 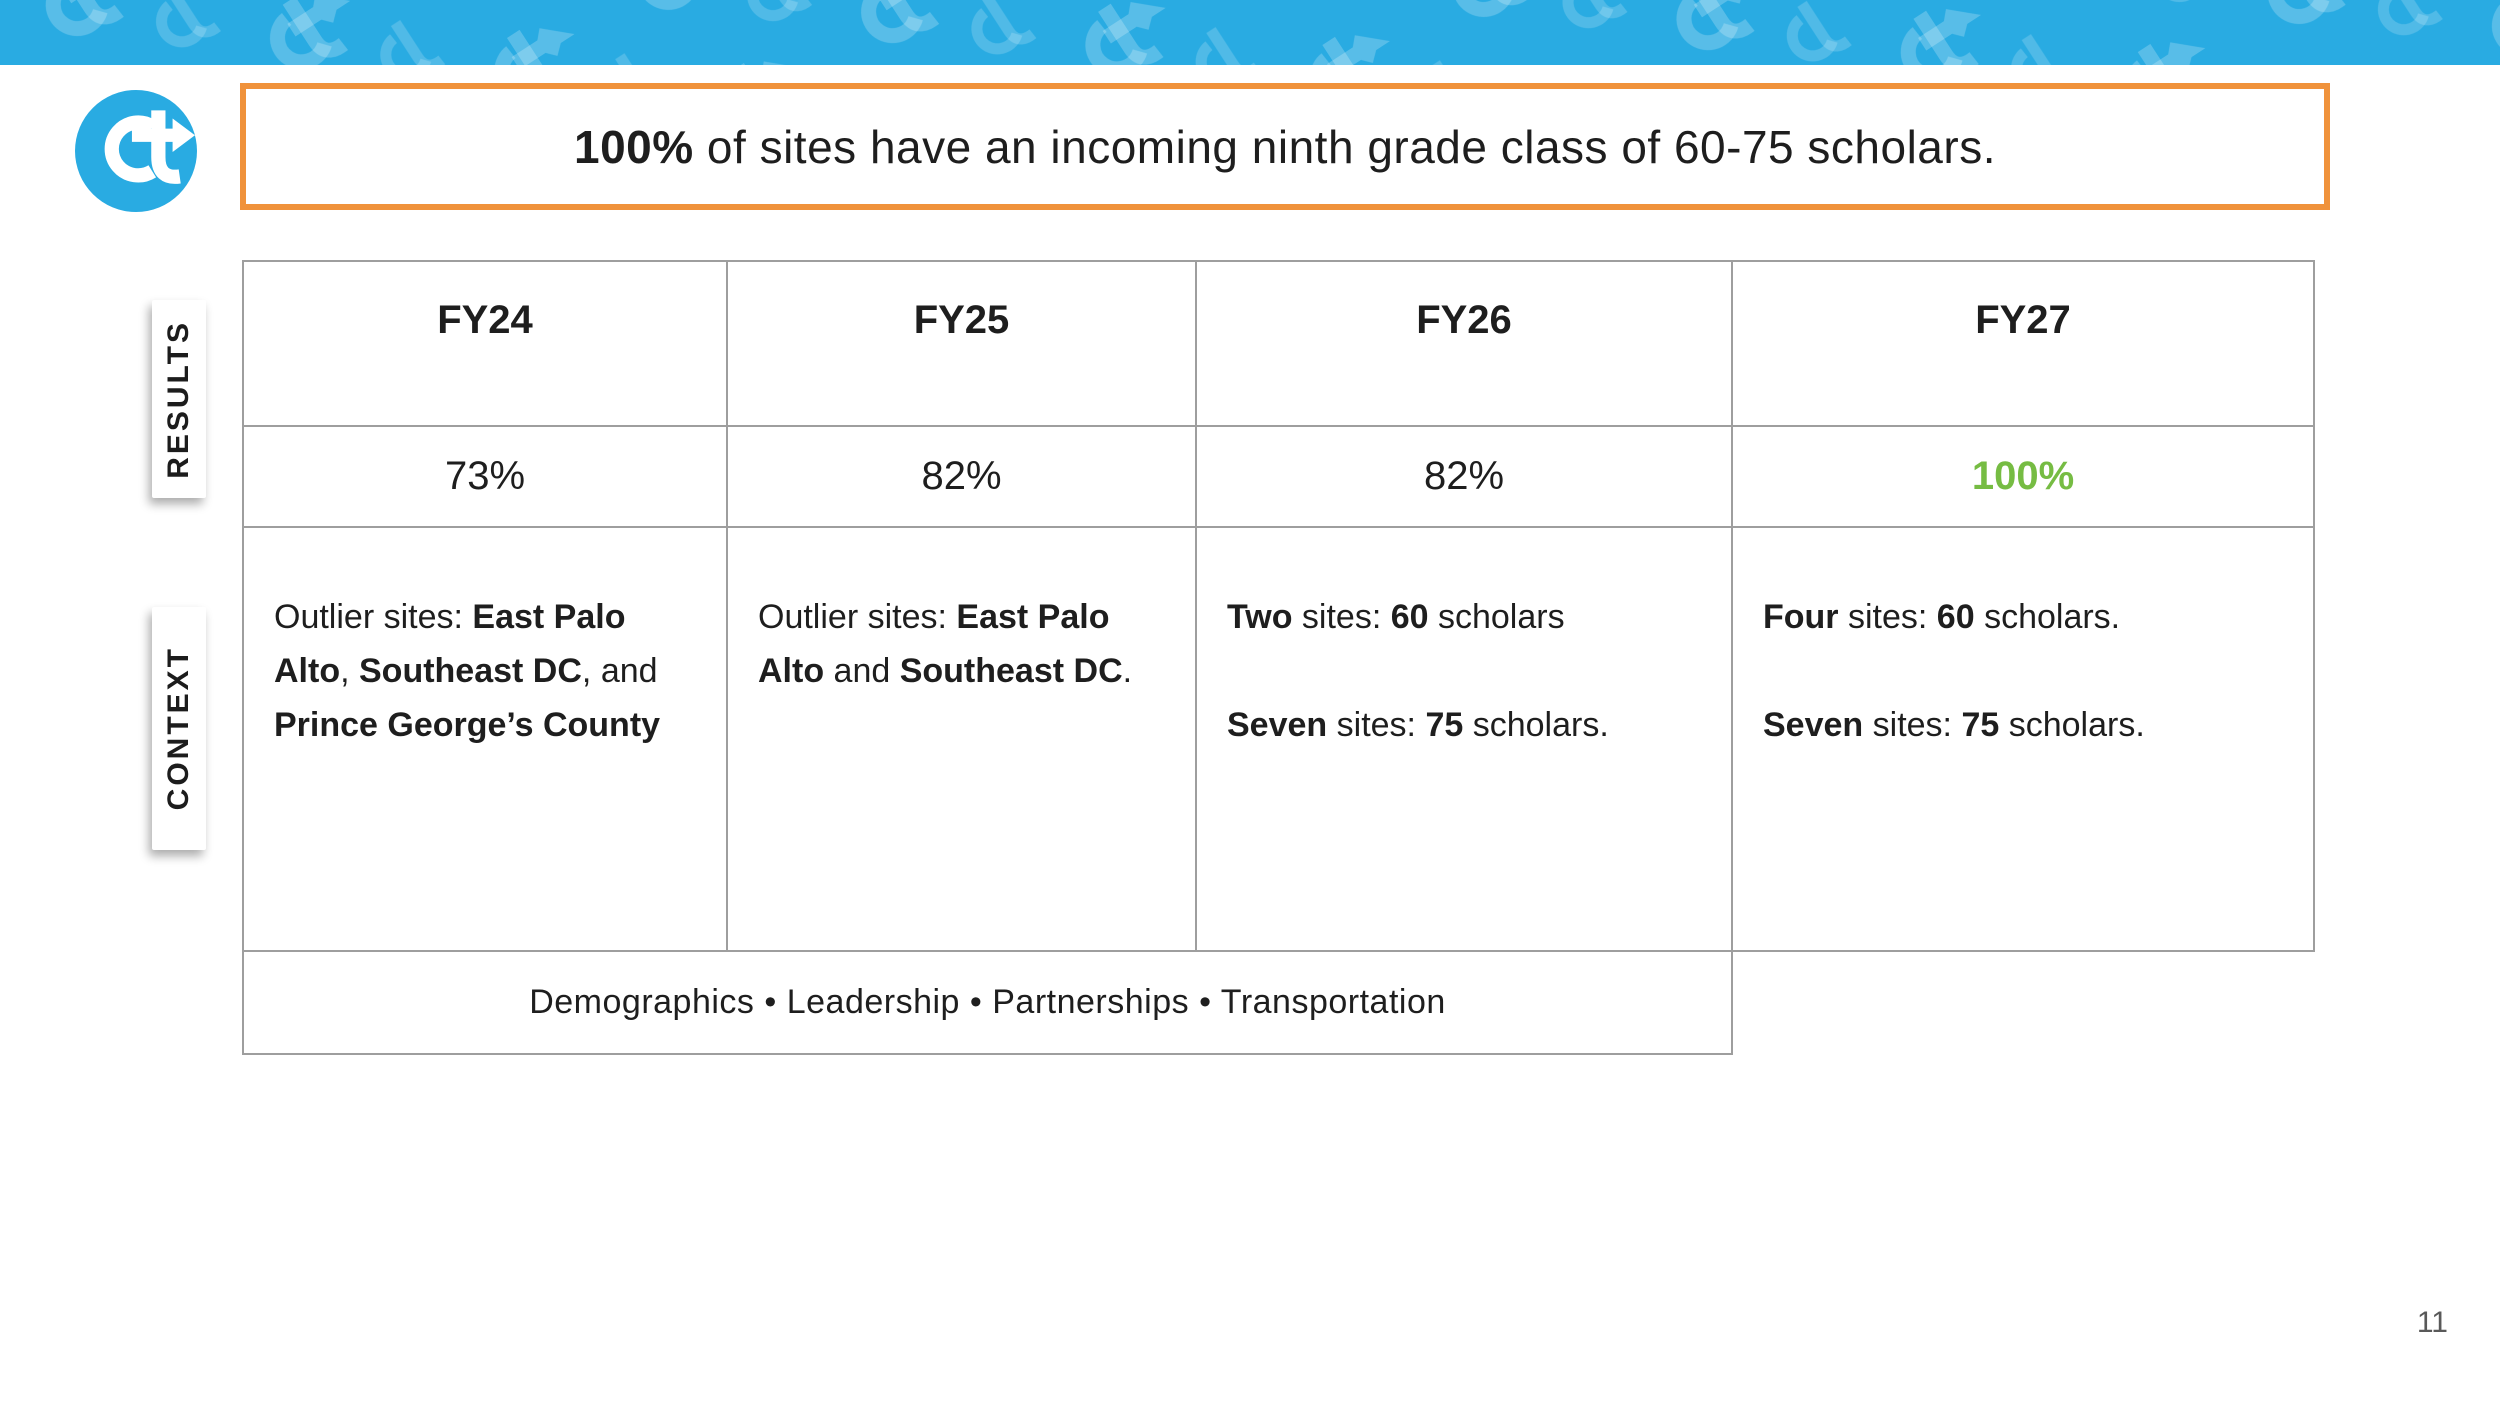 What do you see at coordinates (2432, 1322) in the screenshot?
I see `page-number: 11` at bounding box center [2432, 1322].